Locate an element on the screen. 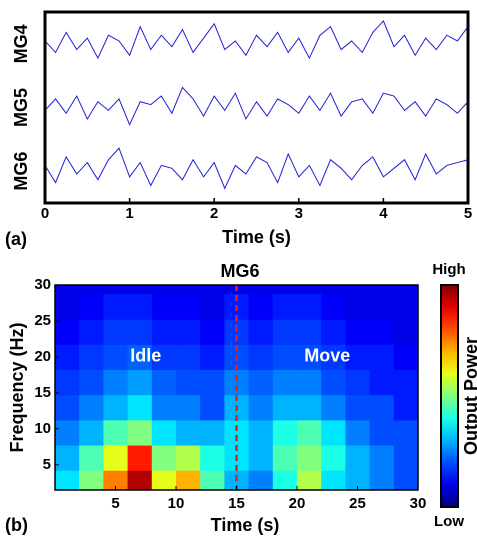 The image size is (477, 541). x-tick-label: 5 is located at coordinates (115, 503).